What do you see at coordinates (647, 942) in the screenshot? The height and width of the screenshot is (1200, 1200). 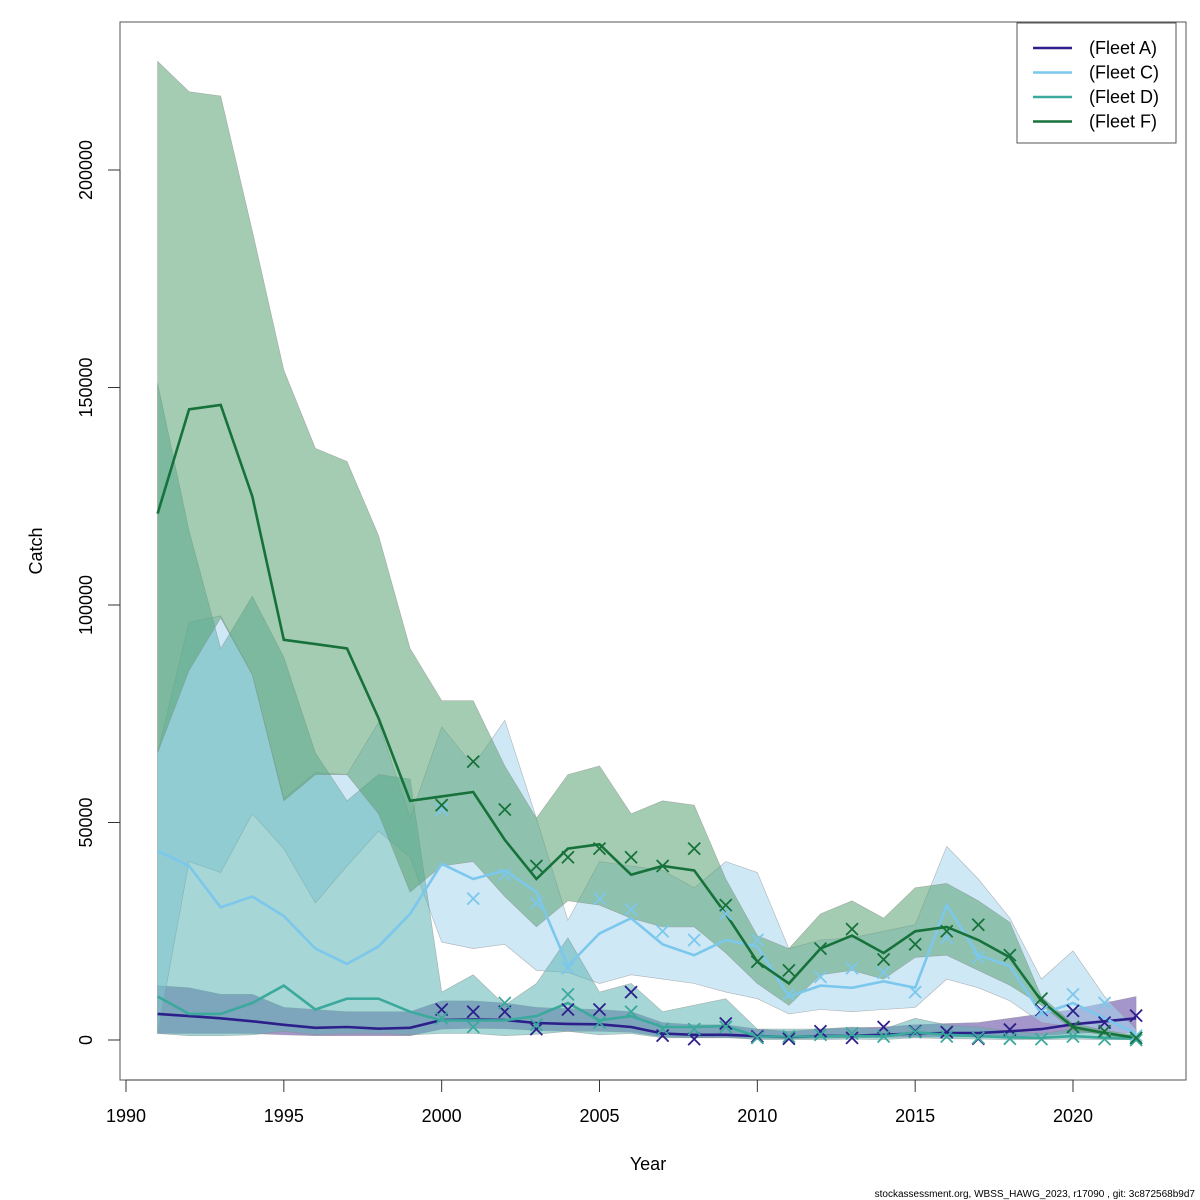 I see `fleet-c-median-line` at bounding box center [647, 942].